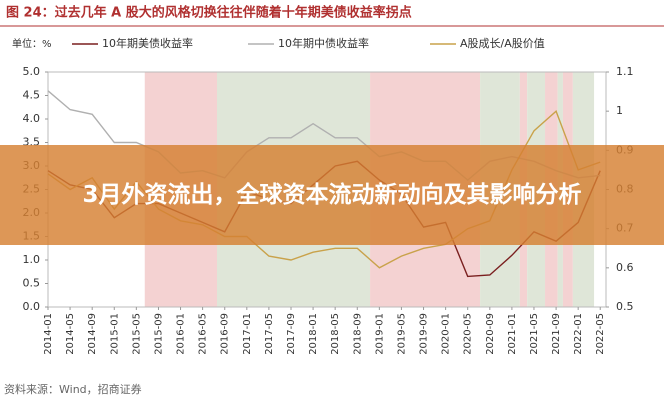  Describe the element at coordinates (578, 334) in the screenshot. I see `x-tick-label: 2022-01` at that location.